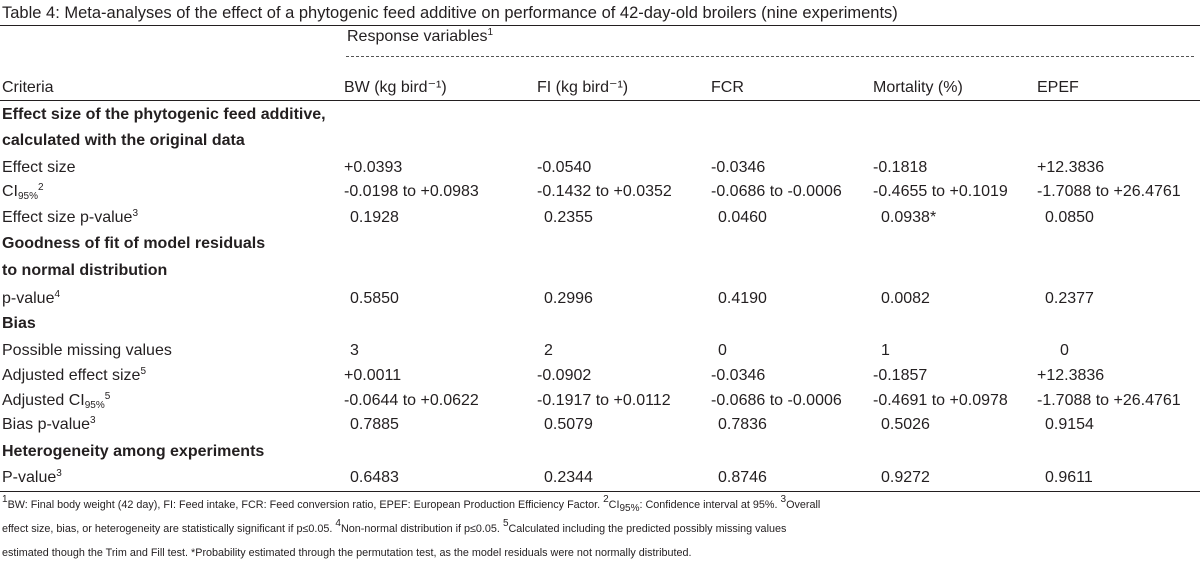  I want to click on cell-bw: 0.5850, so click(374, 298).